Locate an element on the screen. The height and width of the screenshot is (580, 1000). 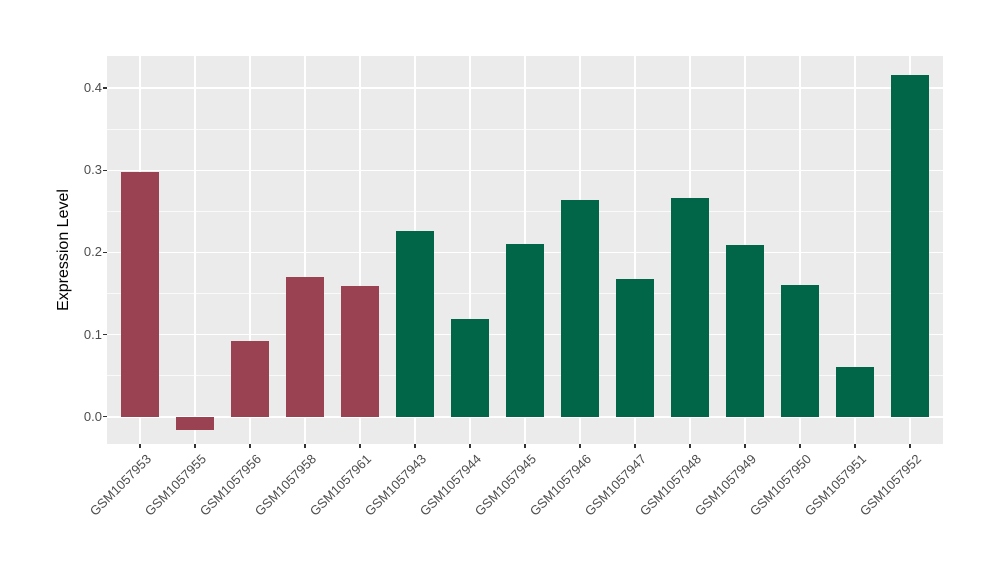
bar-GSM1057947 is located at coordinates (635, 347).